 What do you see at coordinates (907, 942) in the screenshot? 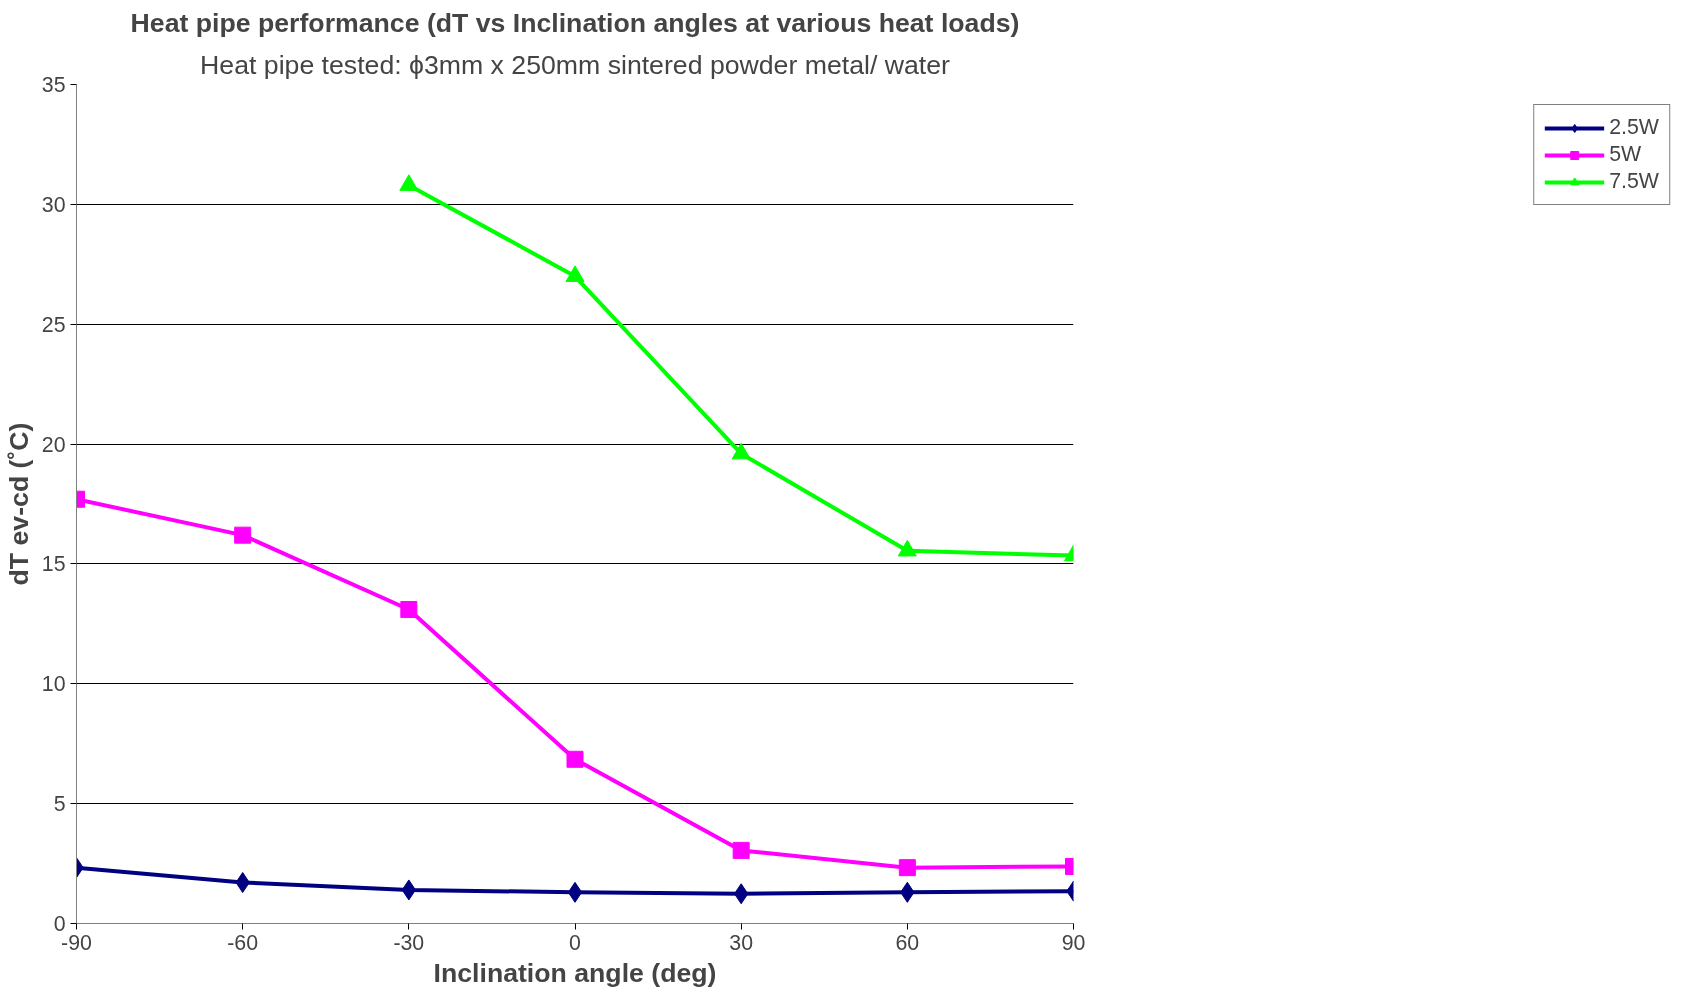
I see `x-tick-label: 60` at bounding box center [907, 942].